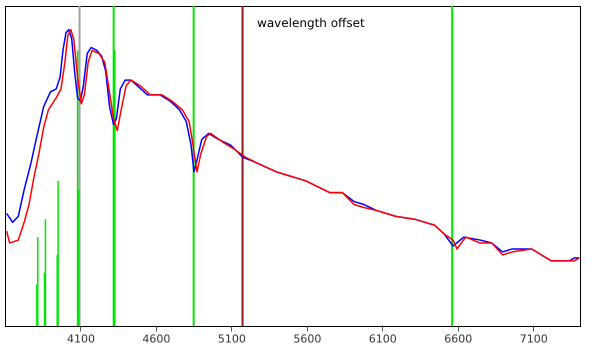  I want to click on x-tick-label: 4100, so click(80, 339).